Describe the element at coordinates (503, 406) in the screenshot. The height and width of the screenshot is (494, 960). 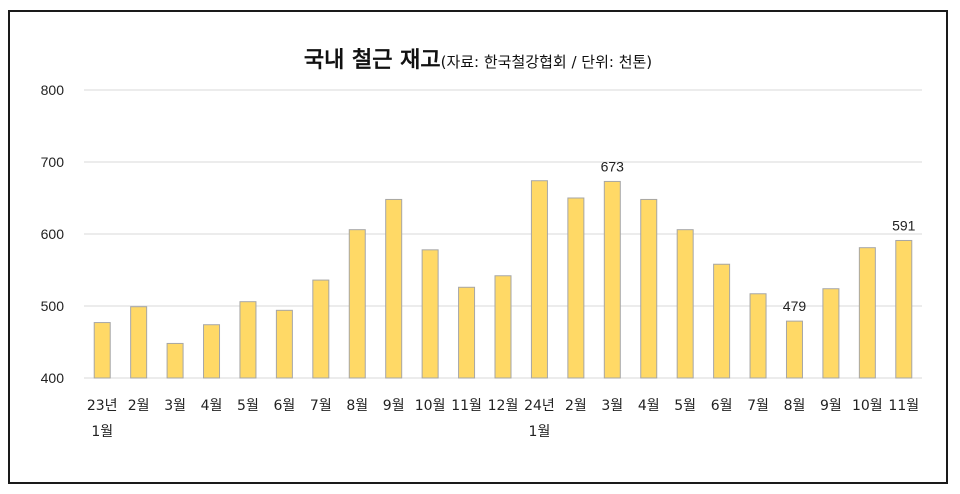
I see `x-tick-label: 12월` at that location.